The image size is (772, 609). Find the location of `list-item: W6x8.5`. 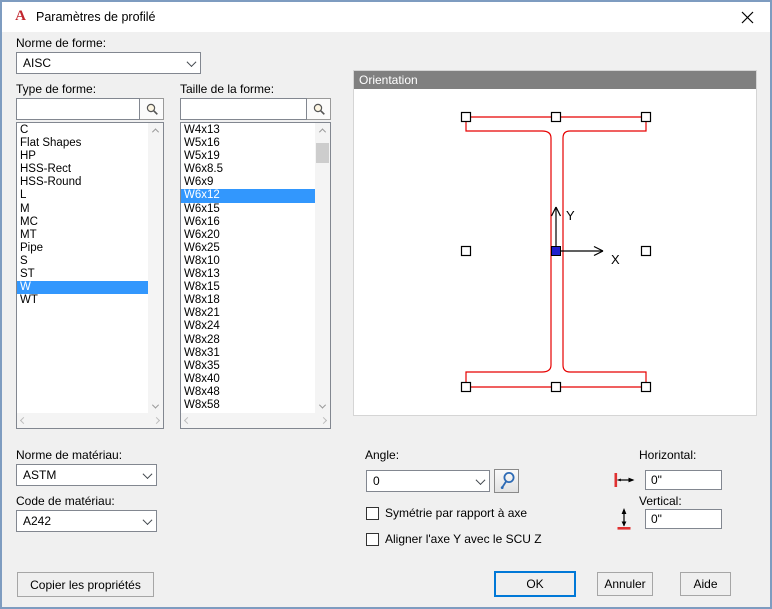

list-item: W6x8.5 is located at coordinates (203, 169).